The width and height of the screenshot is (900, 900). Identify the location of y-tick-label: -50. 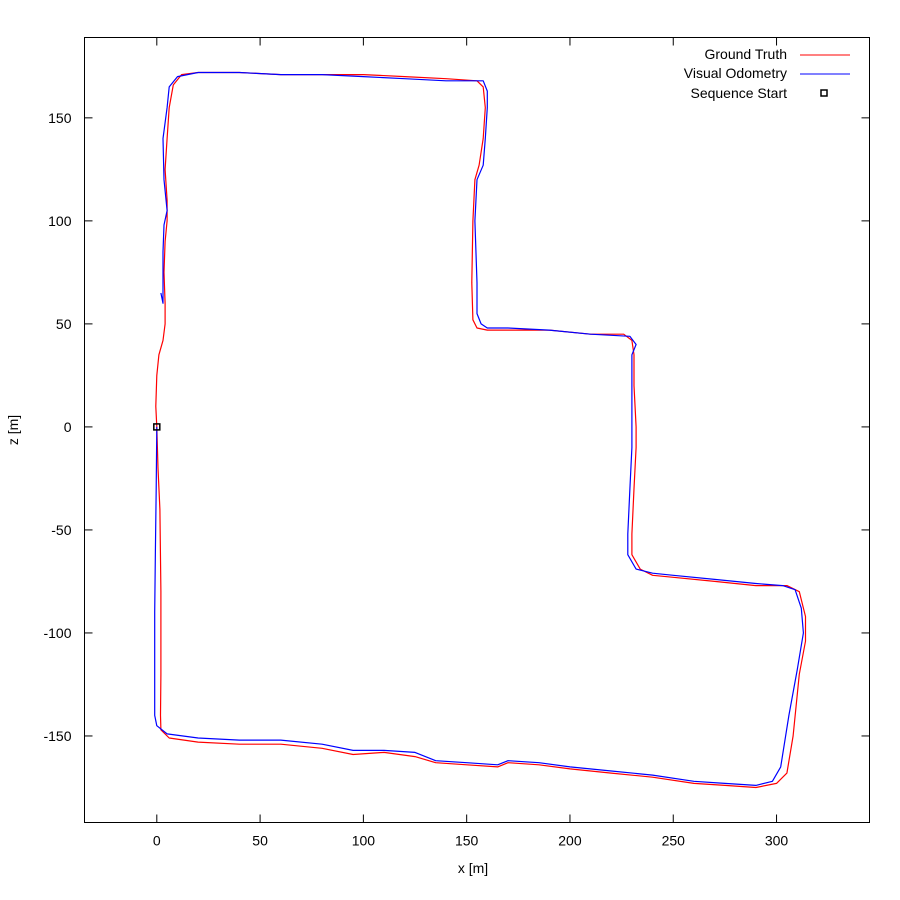
(61, 530).